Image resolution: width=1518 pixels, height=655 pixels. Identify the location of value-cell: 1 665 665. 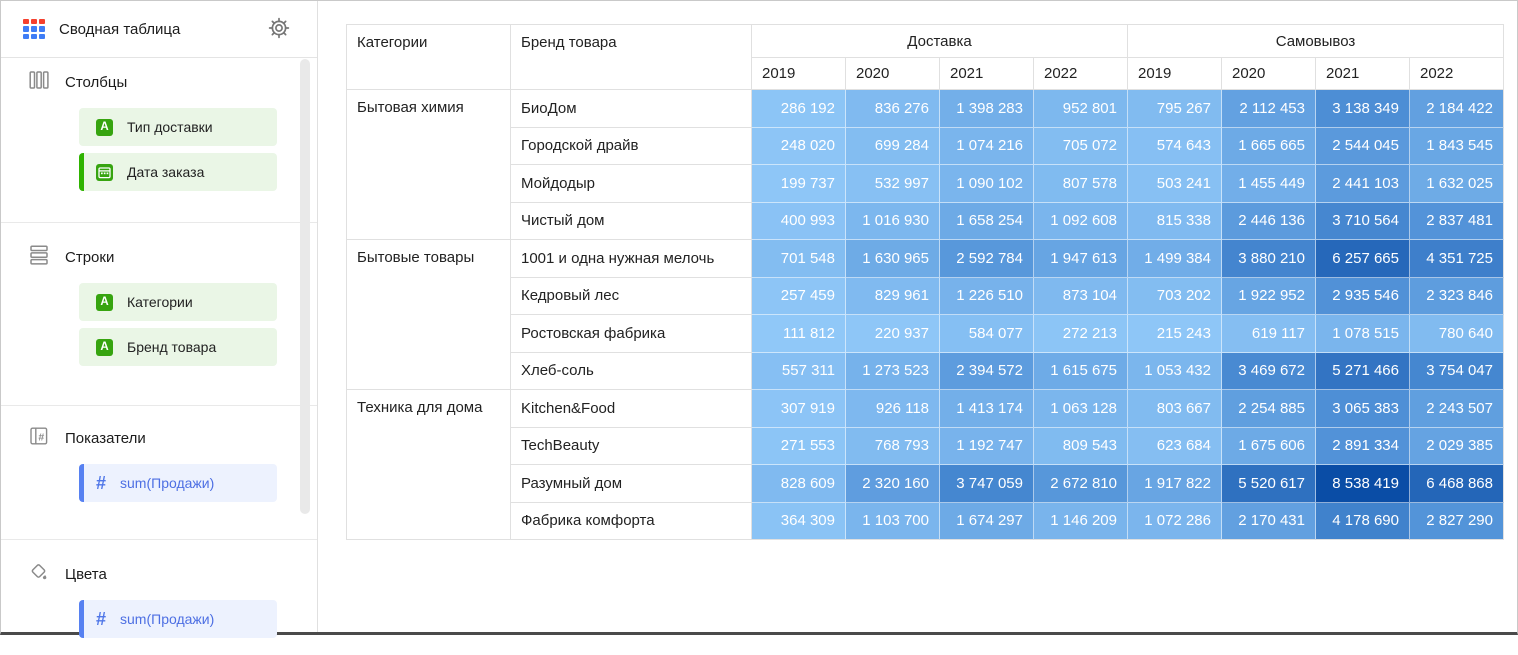
(1269, 146).